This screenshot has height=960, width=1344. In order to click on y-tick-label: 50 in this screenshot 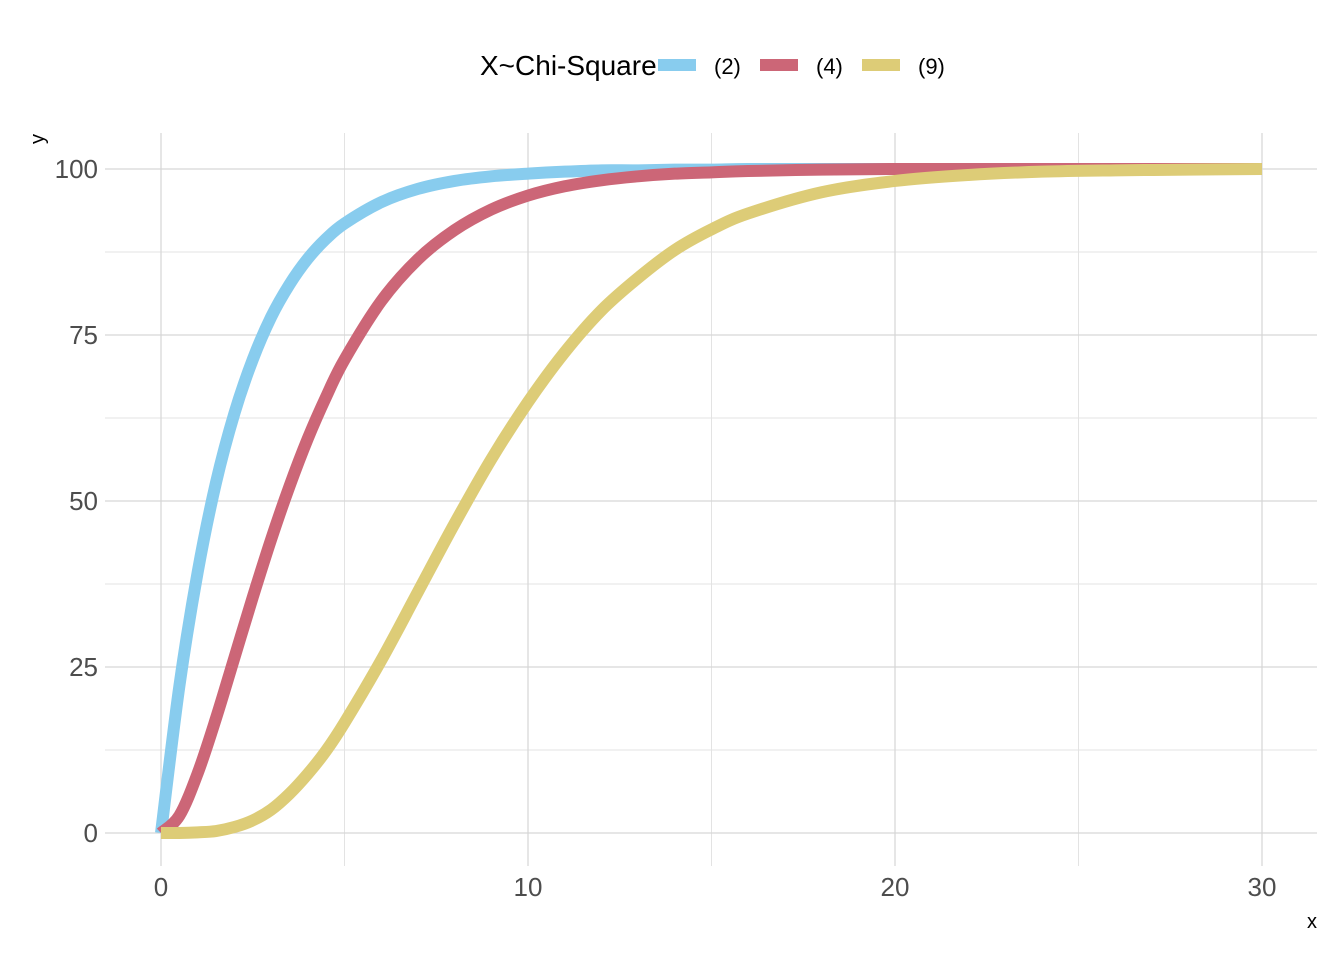, I will do `click(83, 501)`.